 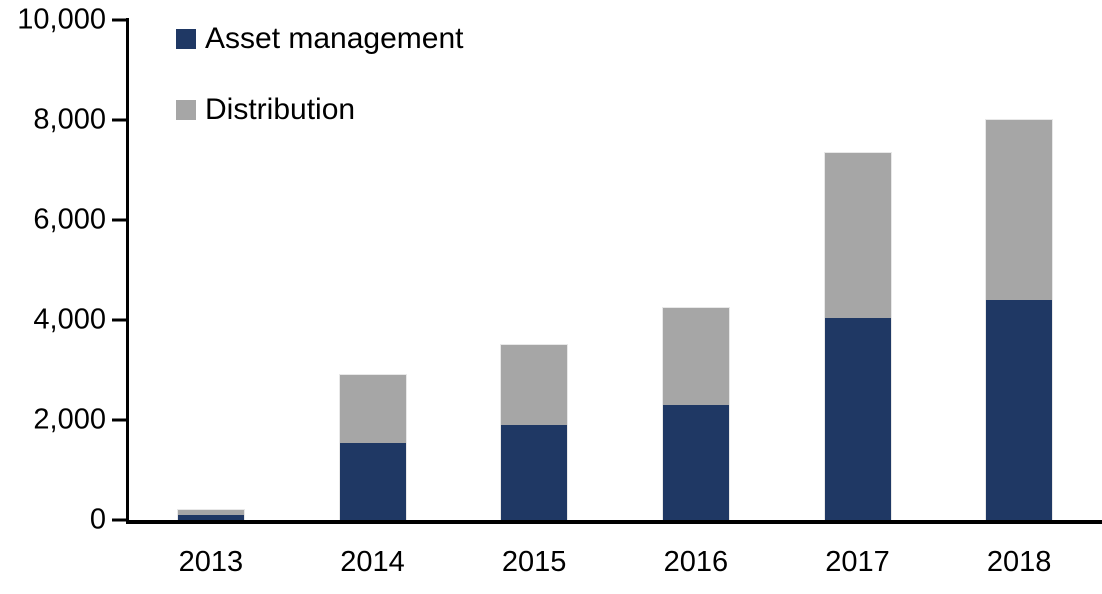 I want to click on bar-2017, so click(x=857, y=336).